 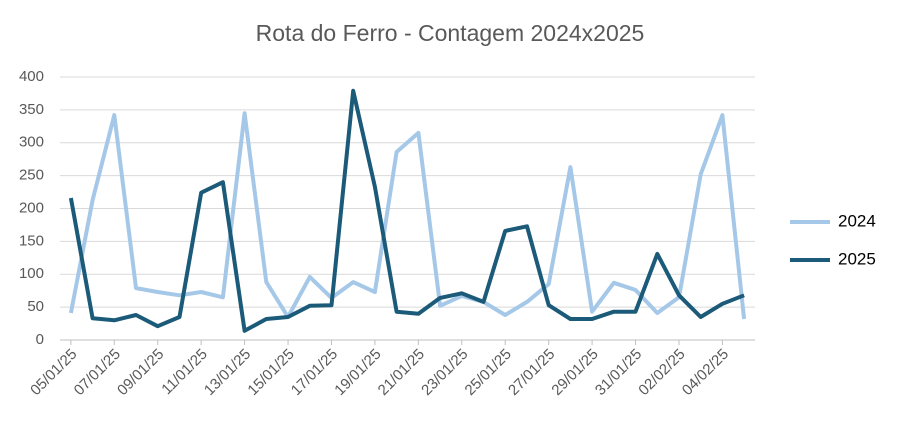 I want to click on x-tick-label: 15/01/25, so click(x=270, y=372).